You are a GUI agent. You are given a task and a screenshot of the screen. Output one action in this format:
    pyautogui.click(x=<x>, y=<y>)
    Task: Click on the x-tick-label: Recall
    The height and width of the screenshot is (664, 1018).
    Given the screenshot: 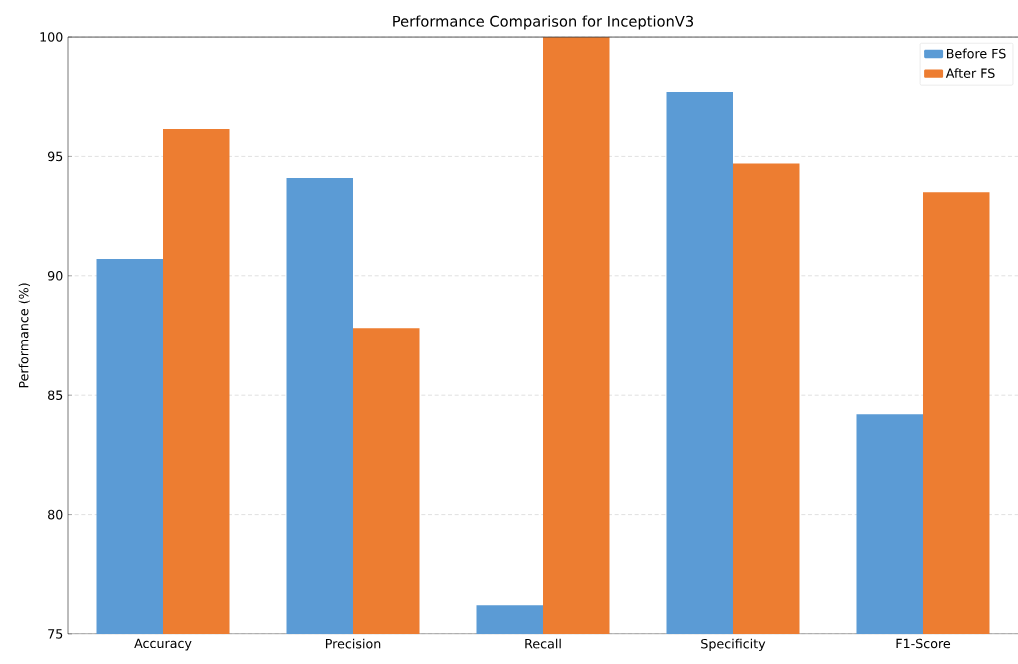 What is the action you would take?
    pyautogui.click(x=543, y=643)
    